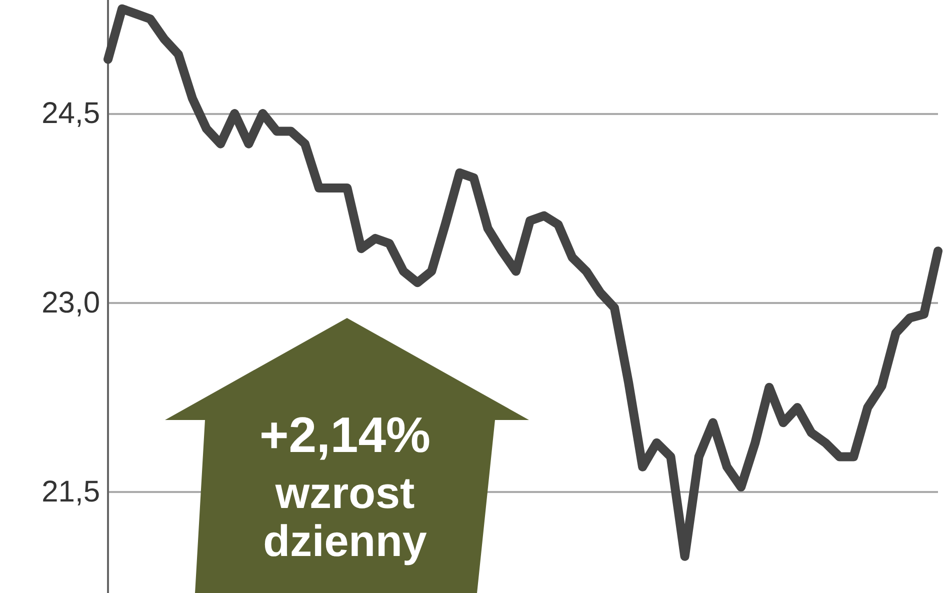  I want to click on annotation: wzrost dzienny, so click(345, 518).